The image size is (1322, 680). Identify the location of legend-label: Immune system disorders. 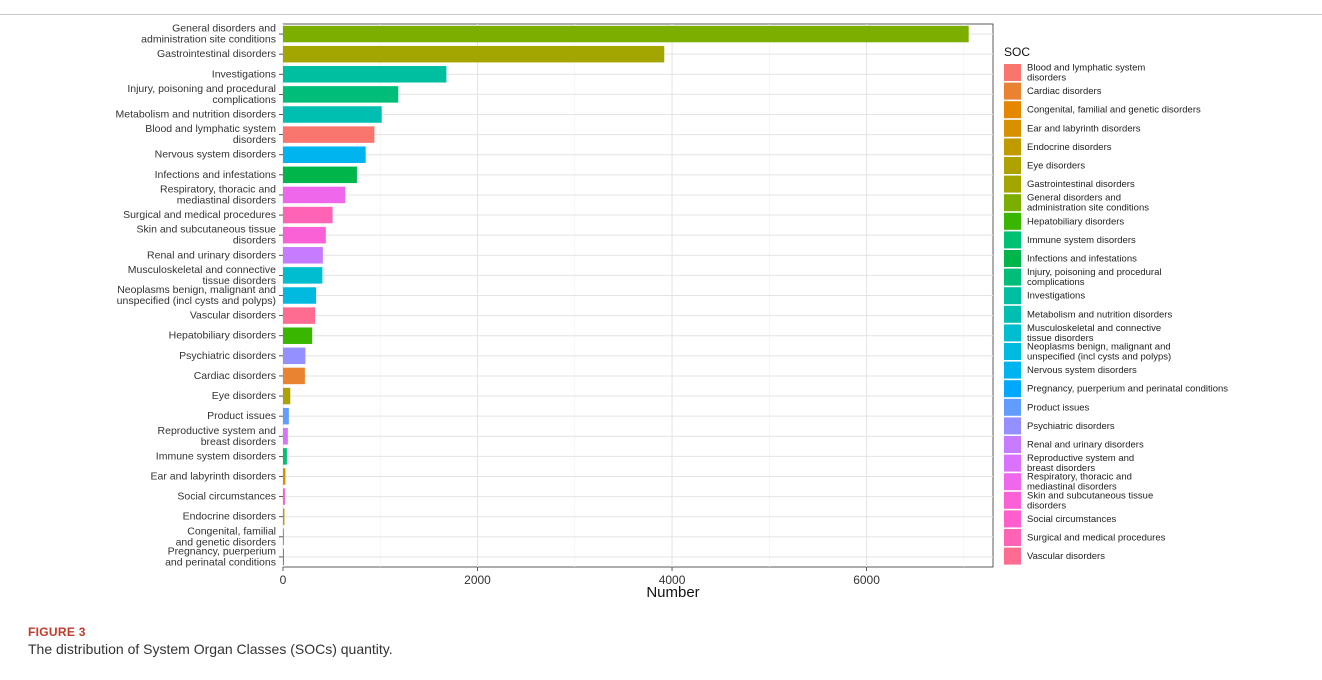
(1081, 239).